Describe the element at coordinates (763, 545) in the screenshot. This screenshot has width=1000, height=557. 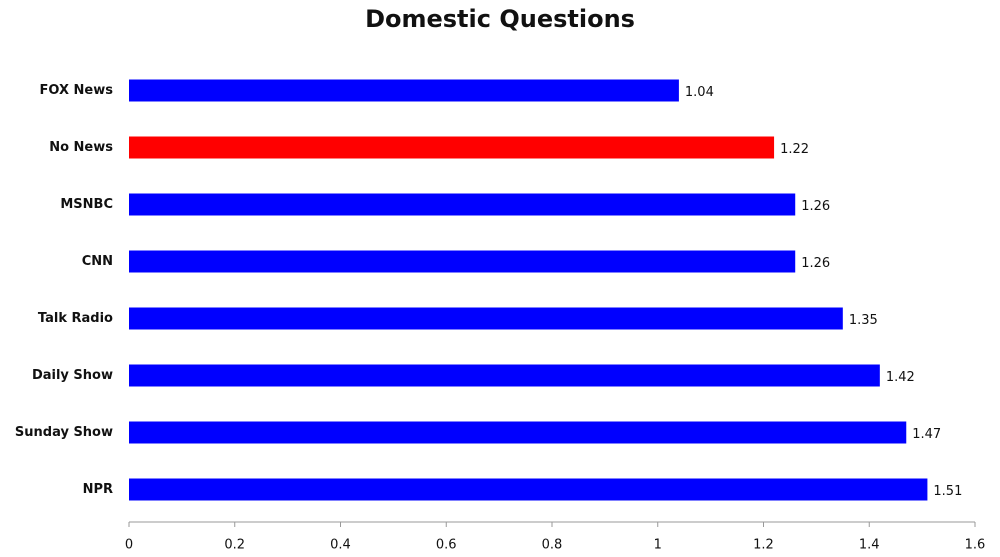
I see `x-tick-label: 1.2` at that location.